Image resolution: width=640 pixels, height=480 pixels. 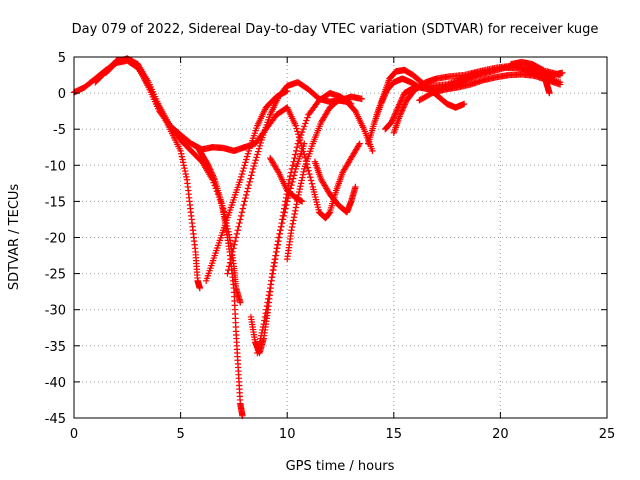 I want to click on x-tick-label: 0, so click(x=74, y=434).